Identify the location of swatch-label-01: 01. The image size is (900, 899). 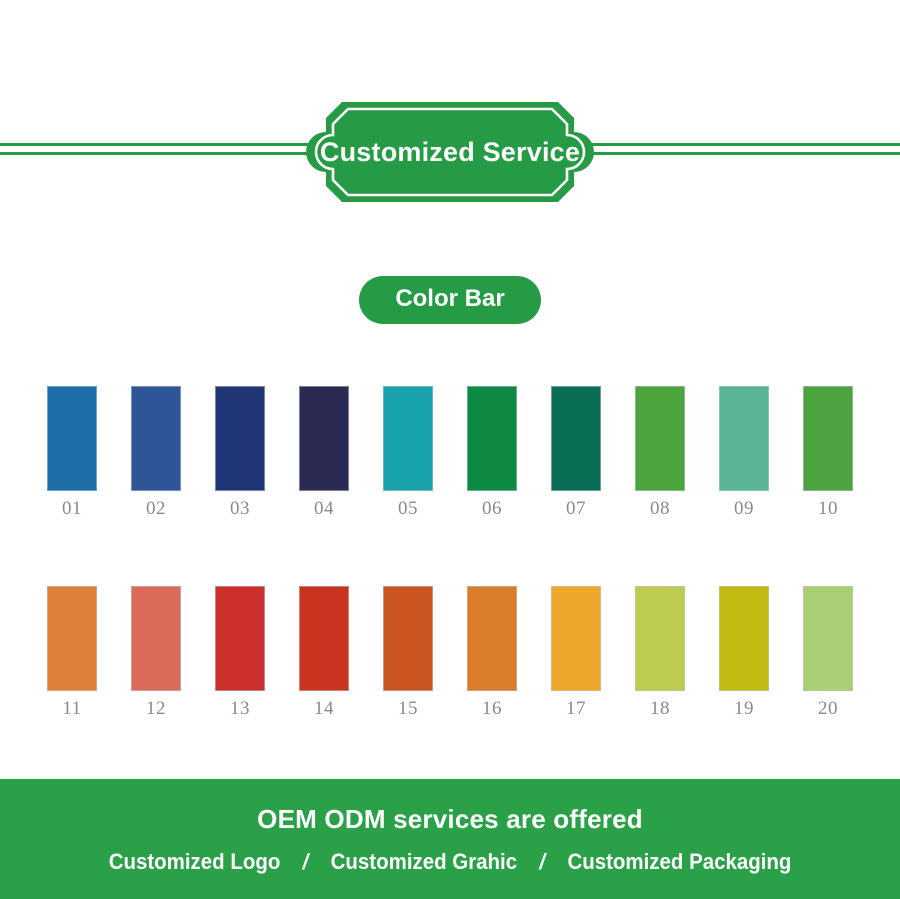
(72, 508).